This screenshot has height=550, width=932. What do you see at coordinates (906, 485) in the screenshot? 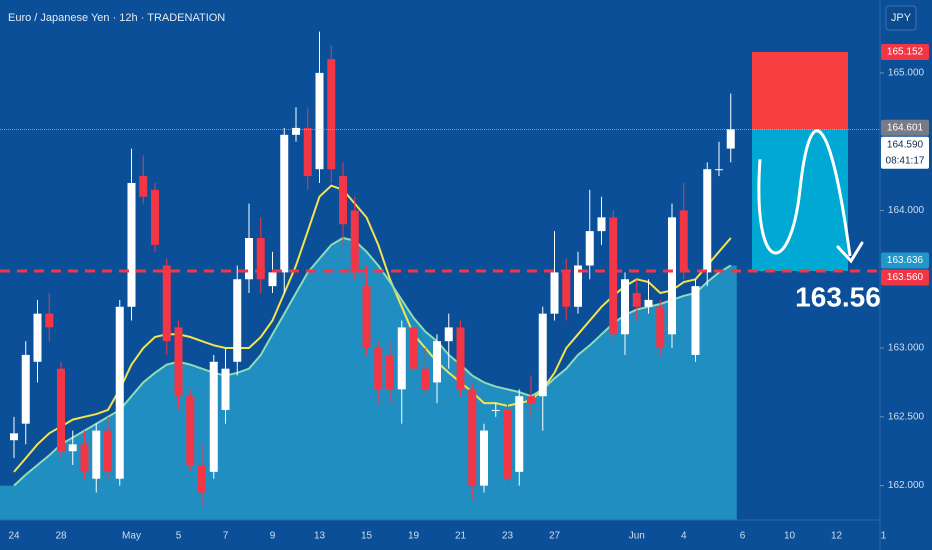
I see `y-tick-label: 162.000` at bounding box center [906, 485].